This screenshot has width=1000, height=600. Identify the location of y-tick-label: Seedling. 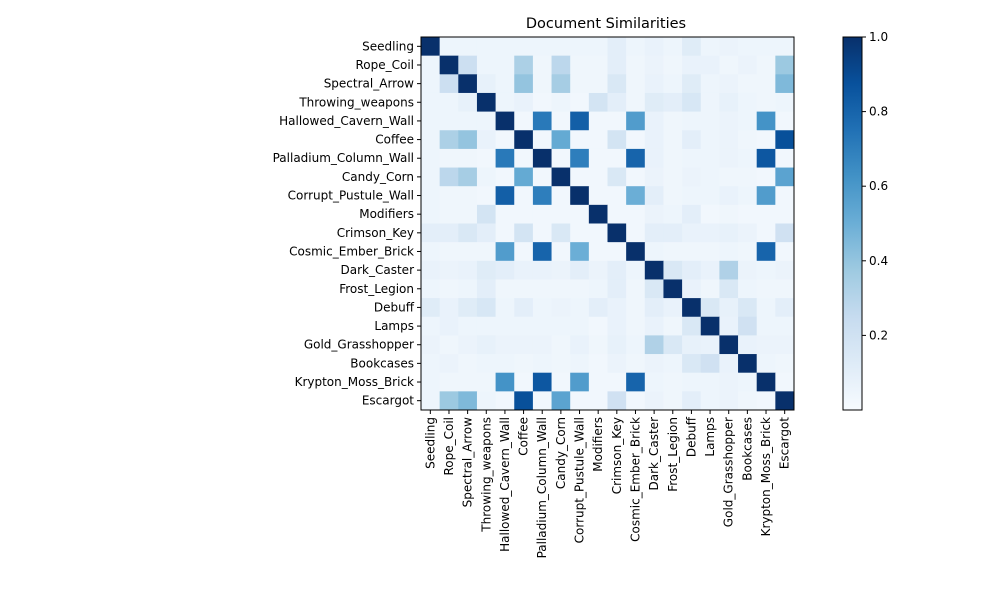
(388, 46).